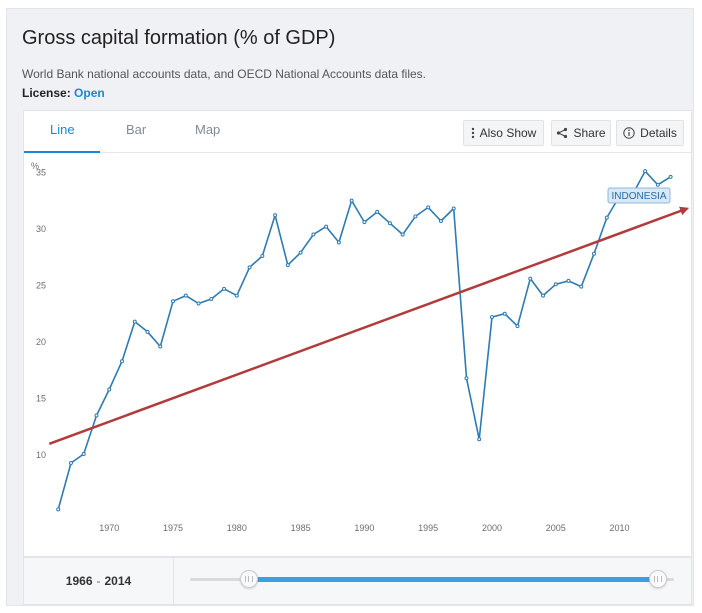 This screenshot has height=613, width=702. I want to click on details-button: Details, so click(650, 133).